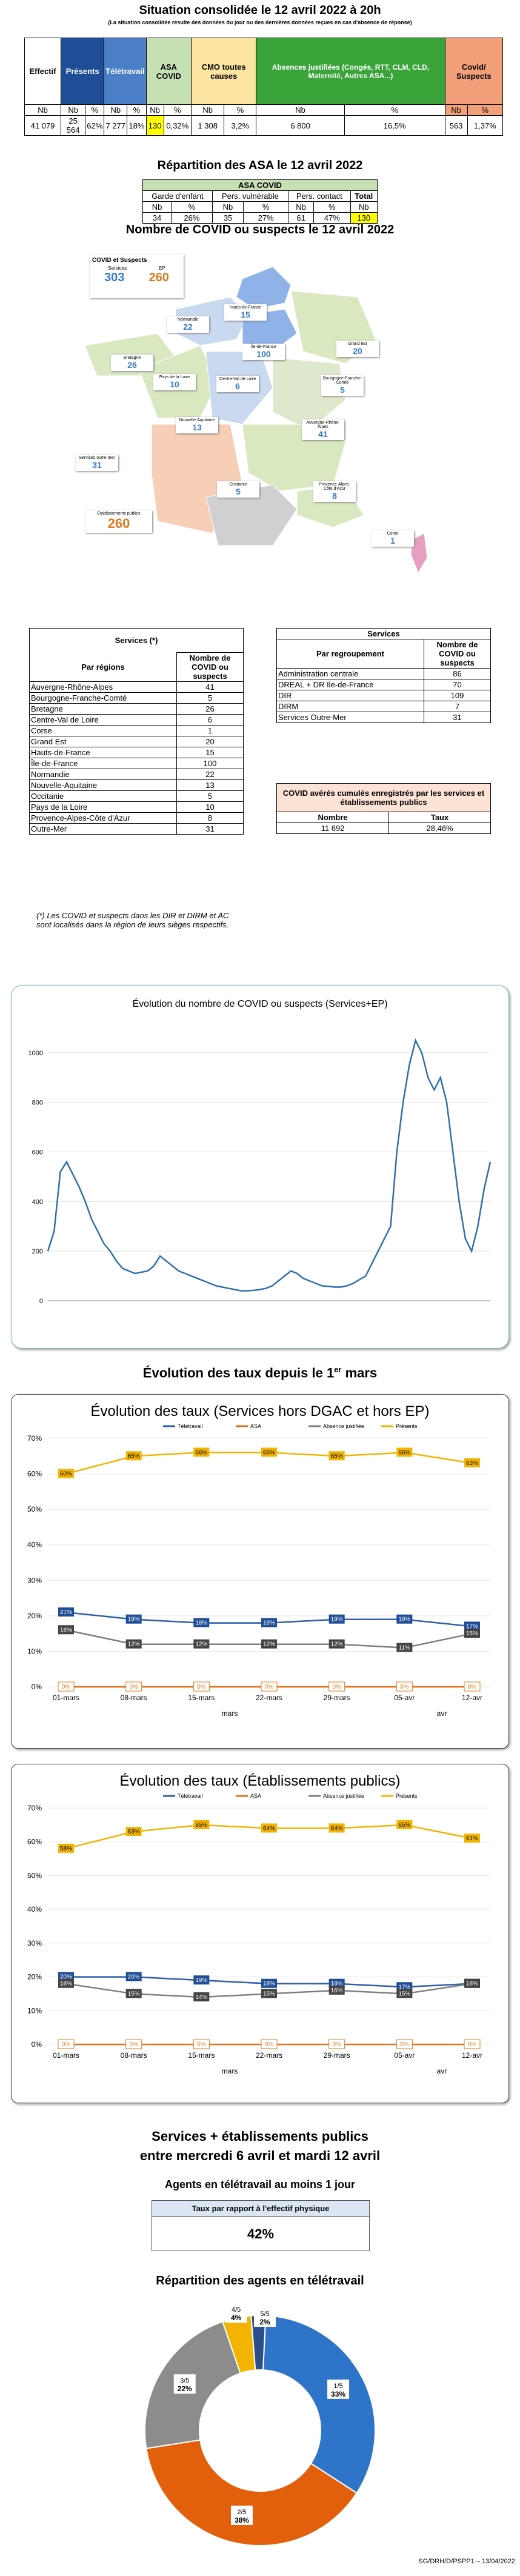  I want to click on y-tick-label: 10%, so click(34, 1651).